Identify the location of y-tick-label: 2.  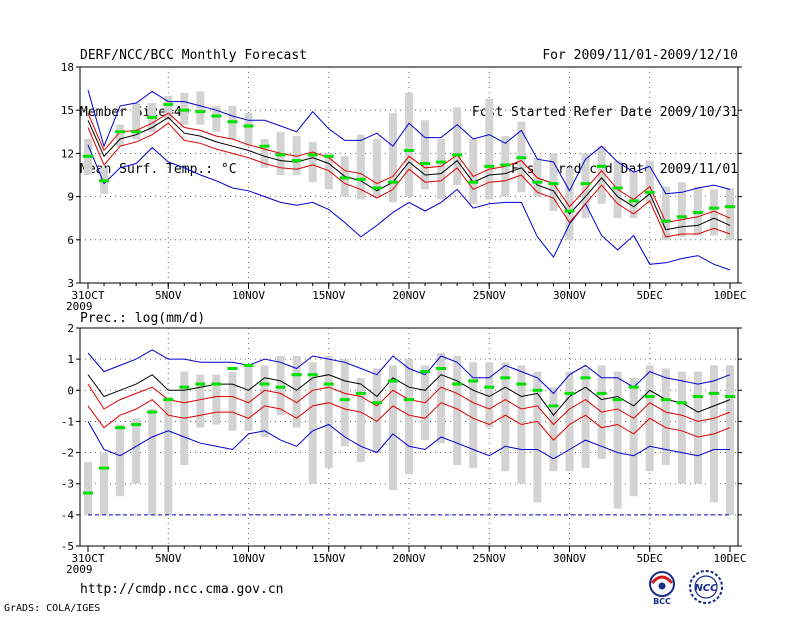
(70, 328).